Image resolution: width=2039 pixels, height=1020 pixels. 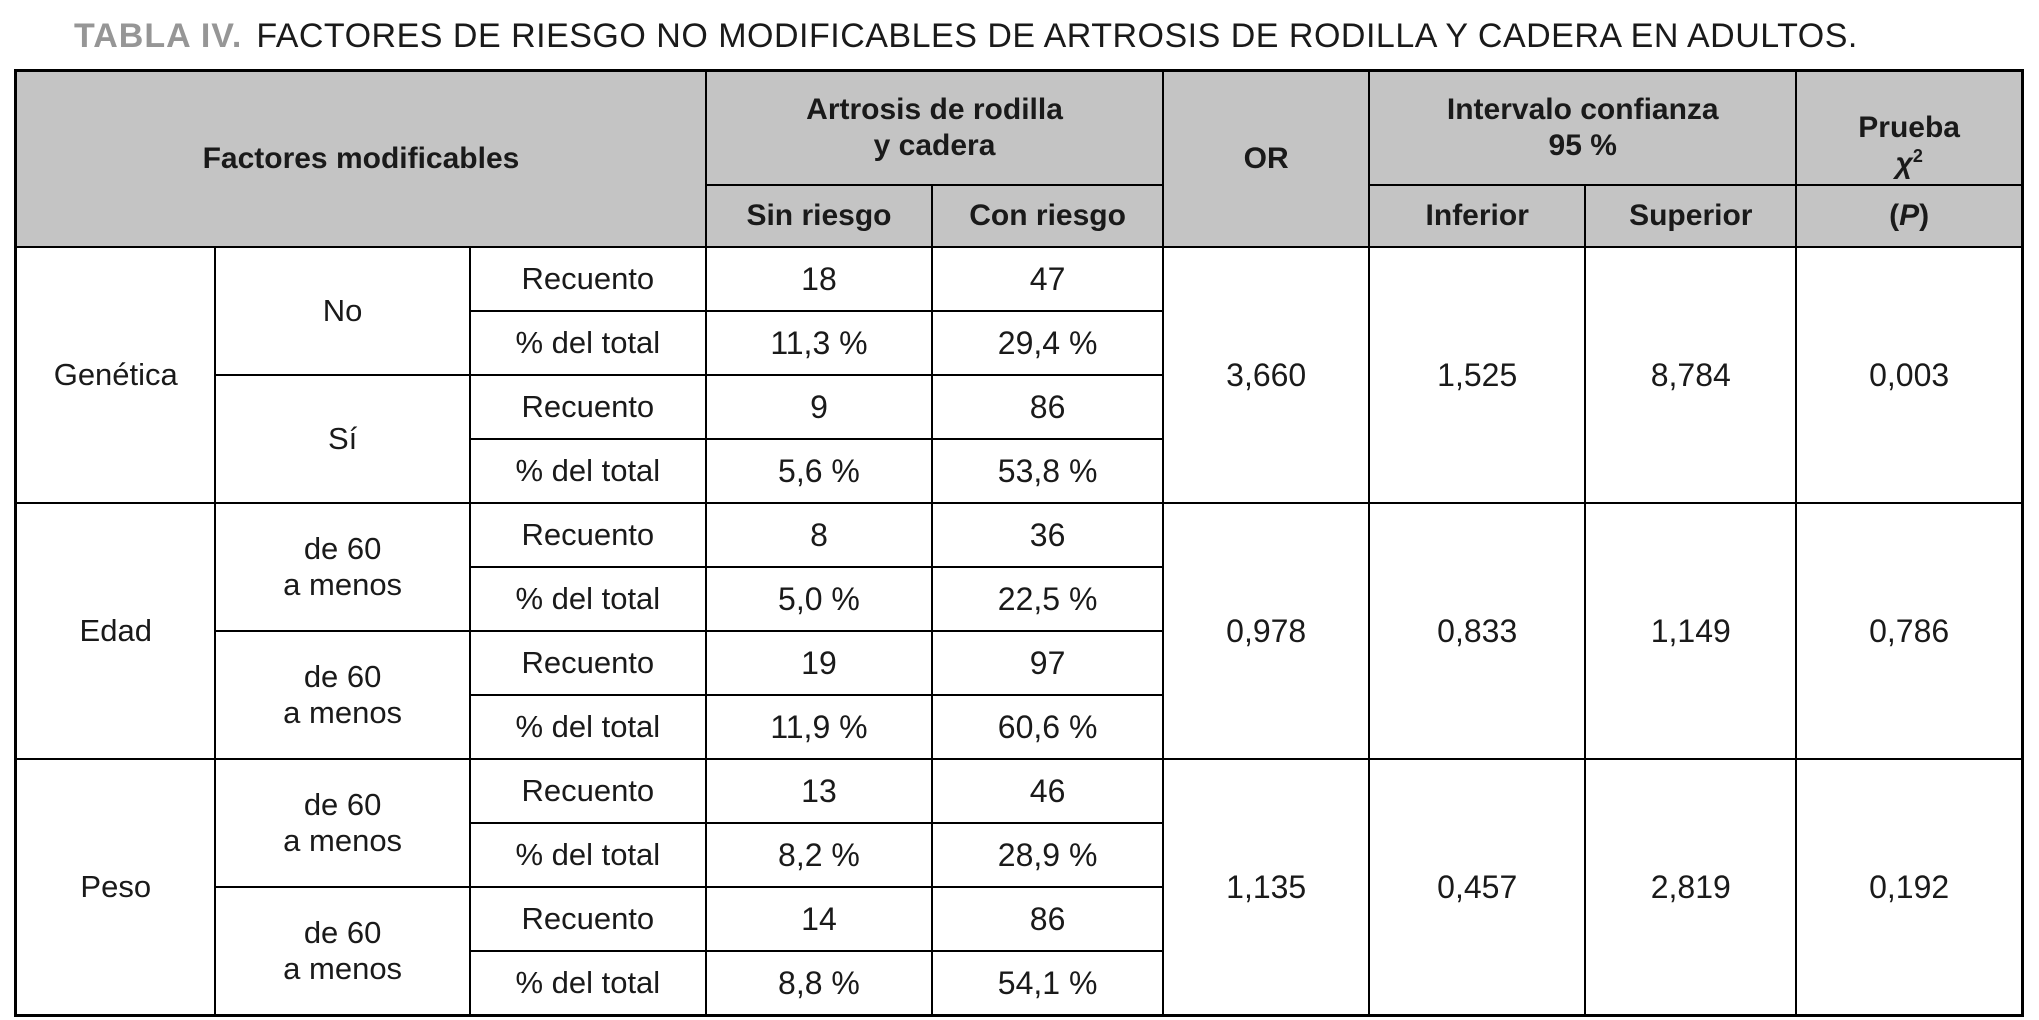 What do you see at coordinates (1266, 887) in the screenshot?
I see `or-cell: 1,135` at bounding box center [1266, 887].